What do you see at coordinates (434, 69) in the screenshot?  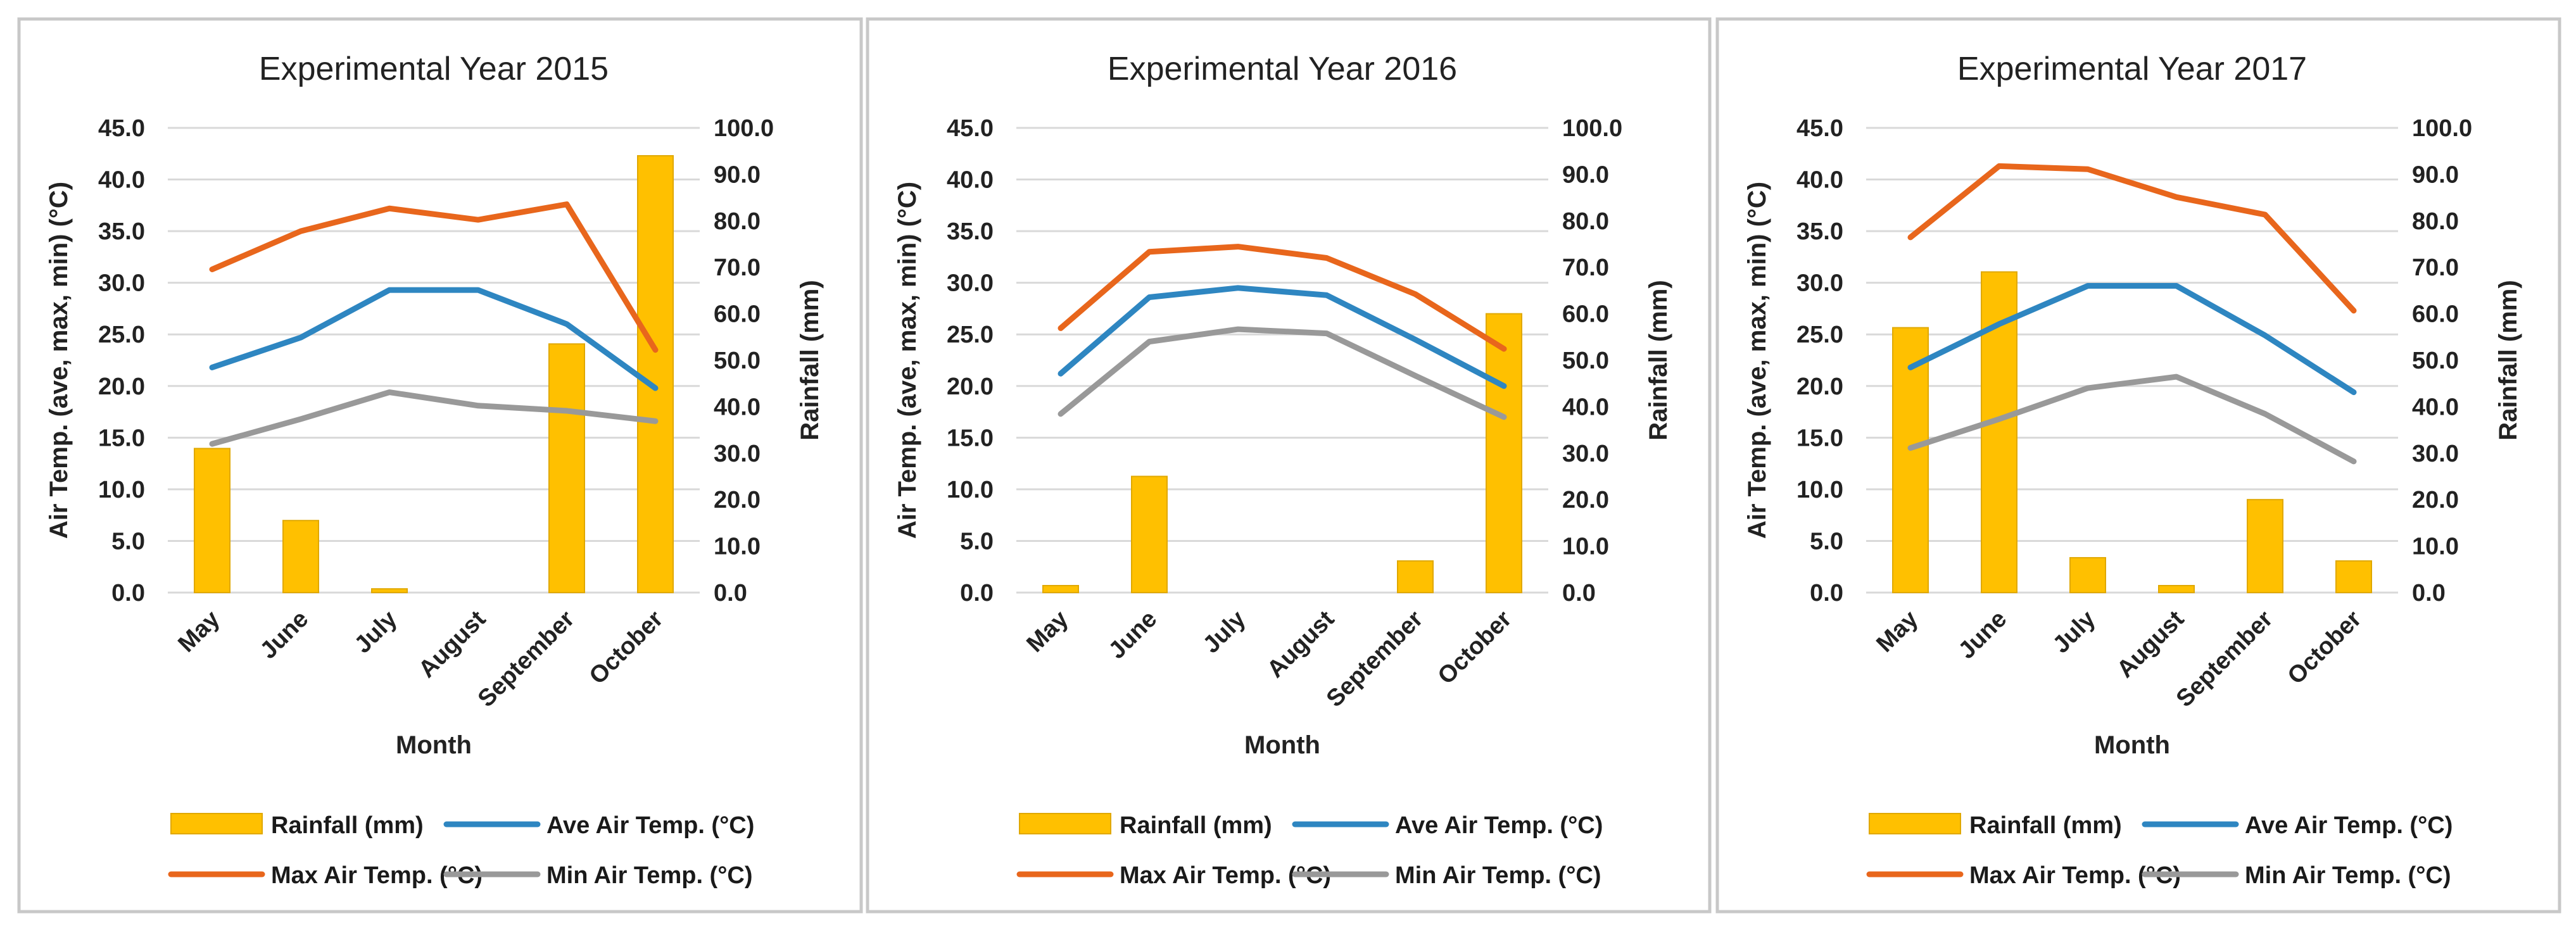 I see `chart-title: Experimental Year 2015` at bounding box center [434, 69].